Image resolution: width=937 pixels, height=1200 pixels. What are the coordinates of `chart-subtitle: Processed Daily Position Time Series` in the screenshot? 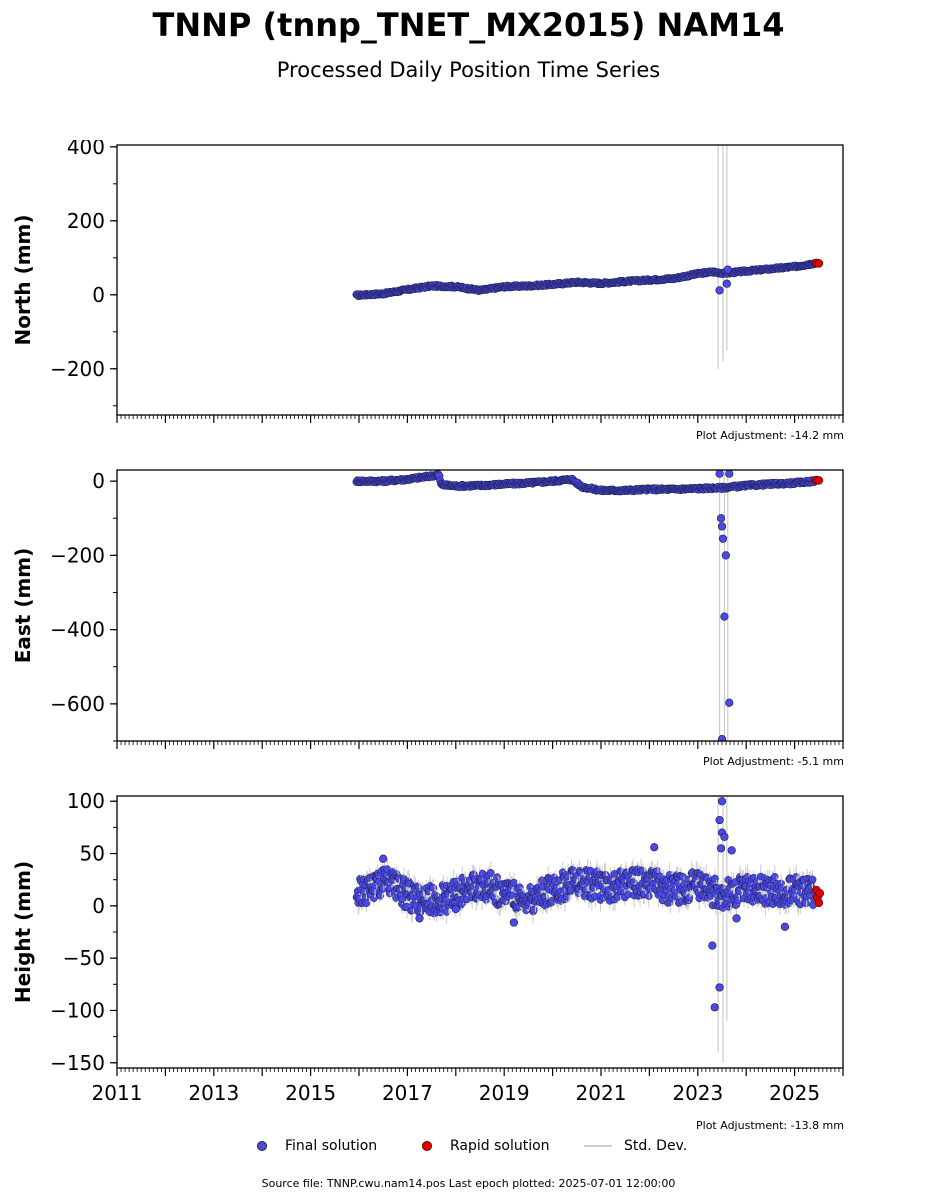 It's located at (468, 70).